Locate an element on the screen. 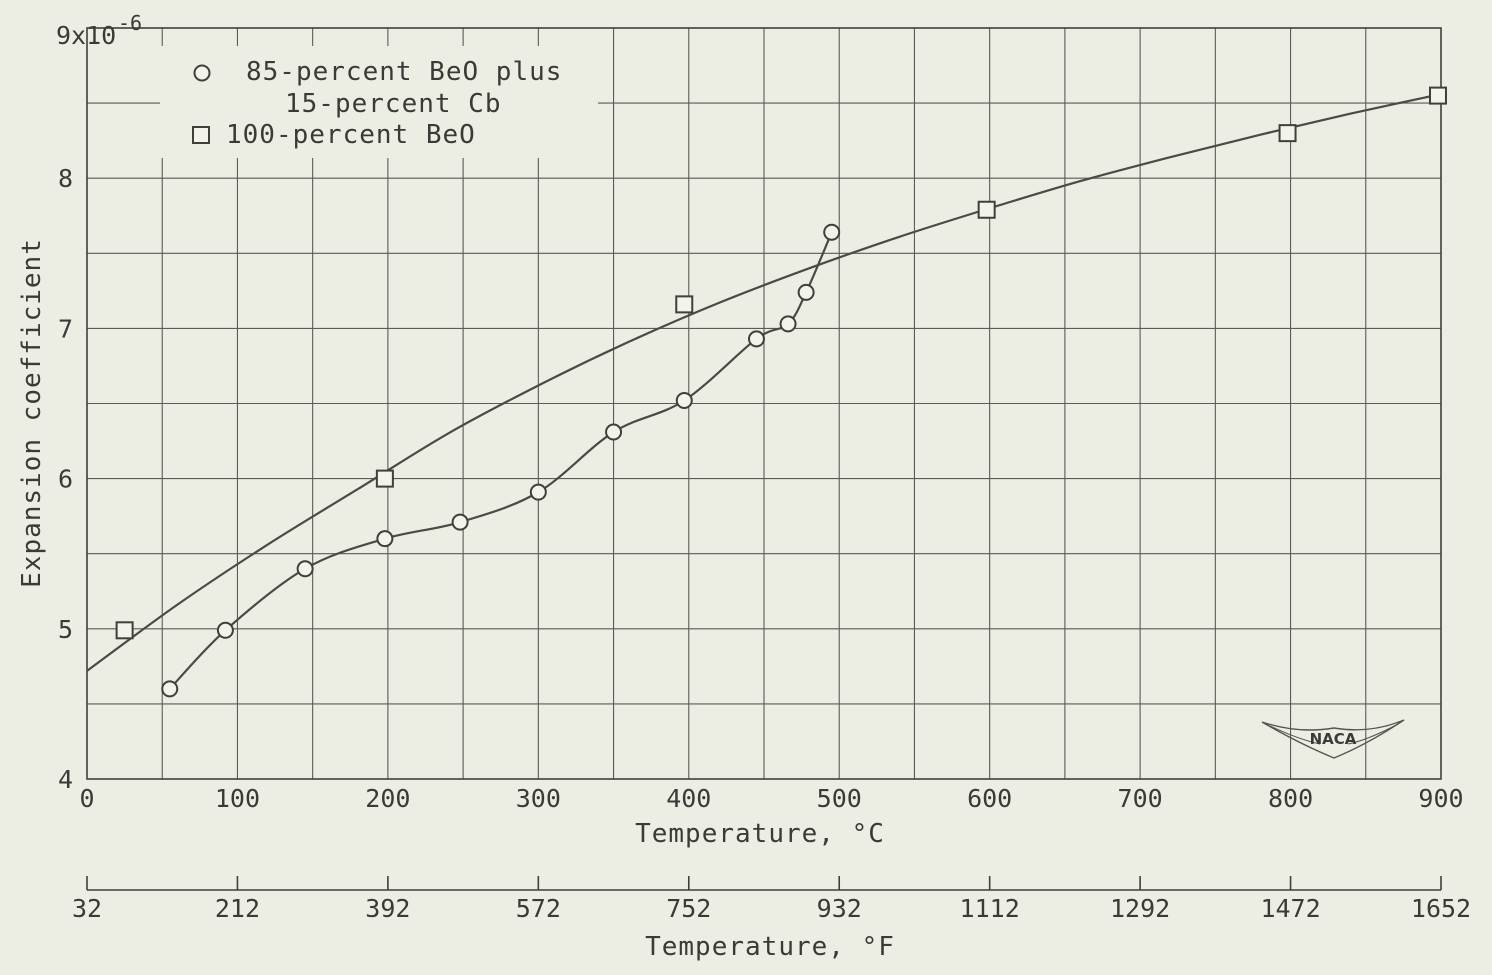  naca-wings-icon is located at coordinates (1333, 739).